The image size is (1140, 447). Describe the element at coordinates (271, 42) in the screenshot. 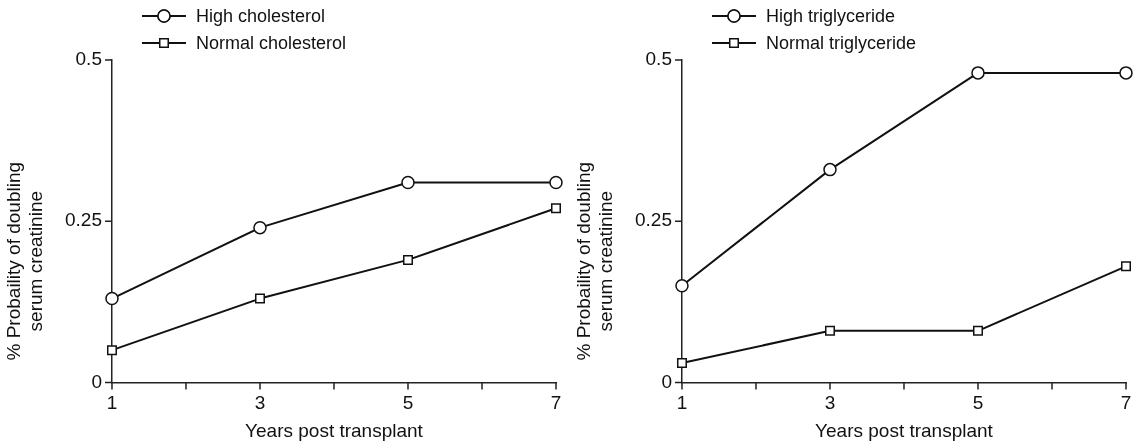

I see `legend-label: Normal cholesterol` at that location.